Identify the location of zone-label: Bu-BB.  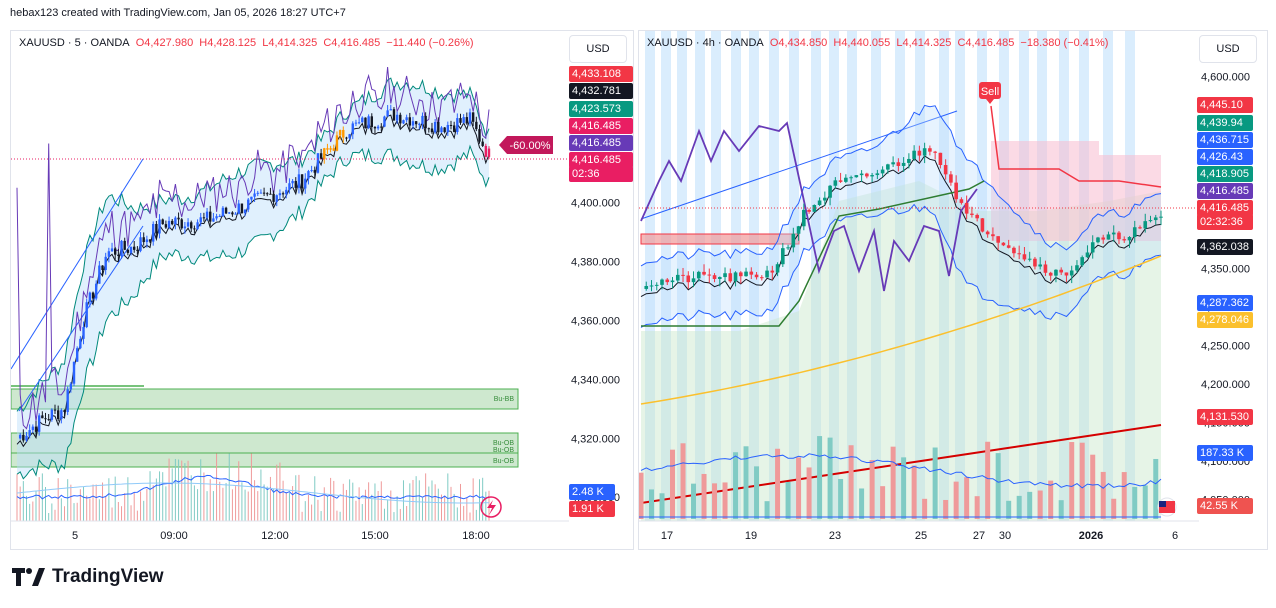
(504, 399).